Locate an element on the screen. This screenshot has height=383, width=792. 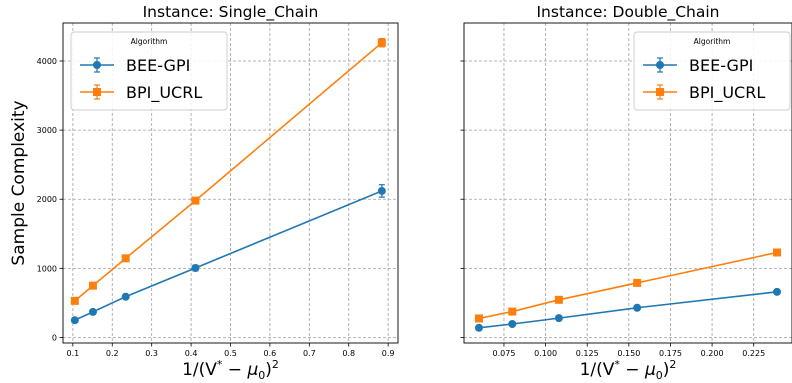
y-axis-label: Sample Complexity is located at coordinates (19, 182).